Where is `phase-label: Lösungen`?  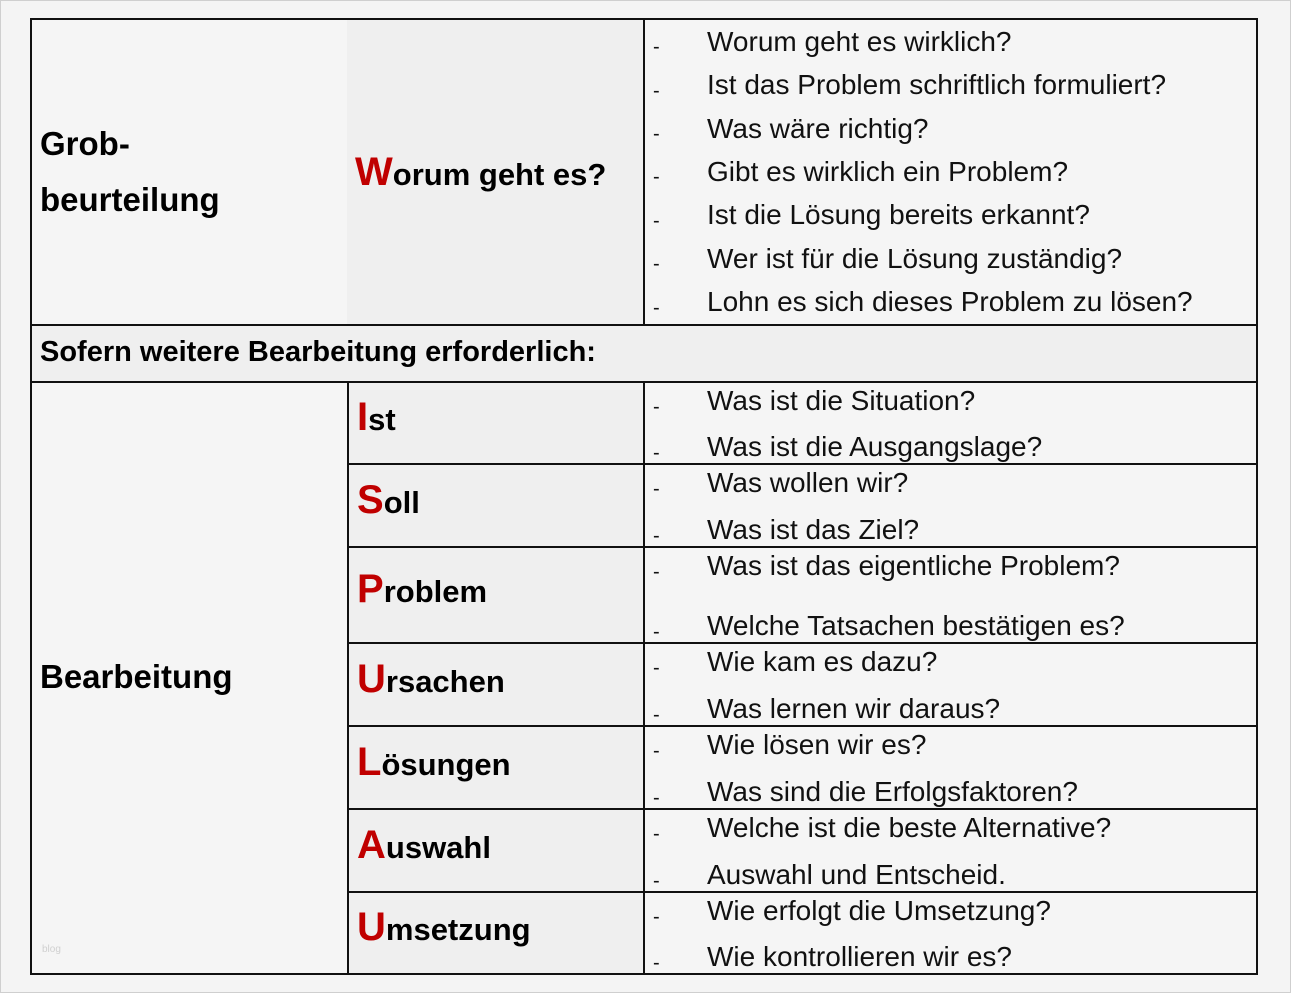 phase-label: Lösungen is located at coordinates (434, 762).